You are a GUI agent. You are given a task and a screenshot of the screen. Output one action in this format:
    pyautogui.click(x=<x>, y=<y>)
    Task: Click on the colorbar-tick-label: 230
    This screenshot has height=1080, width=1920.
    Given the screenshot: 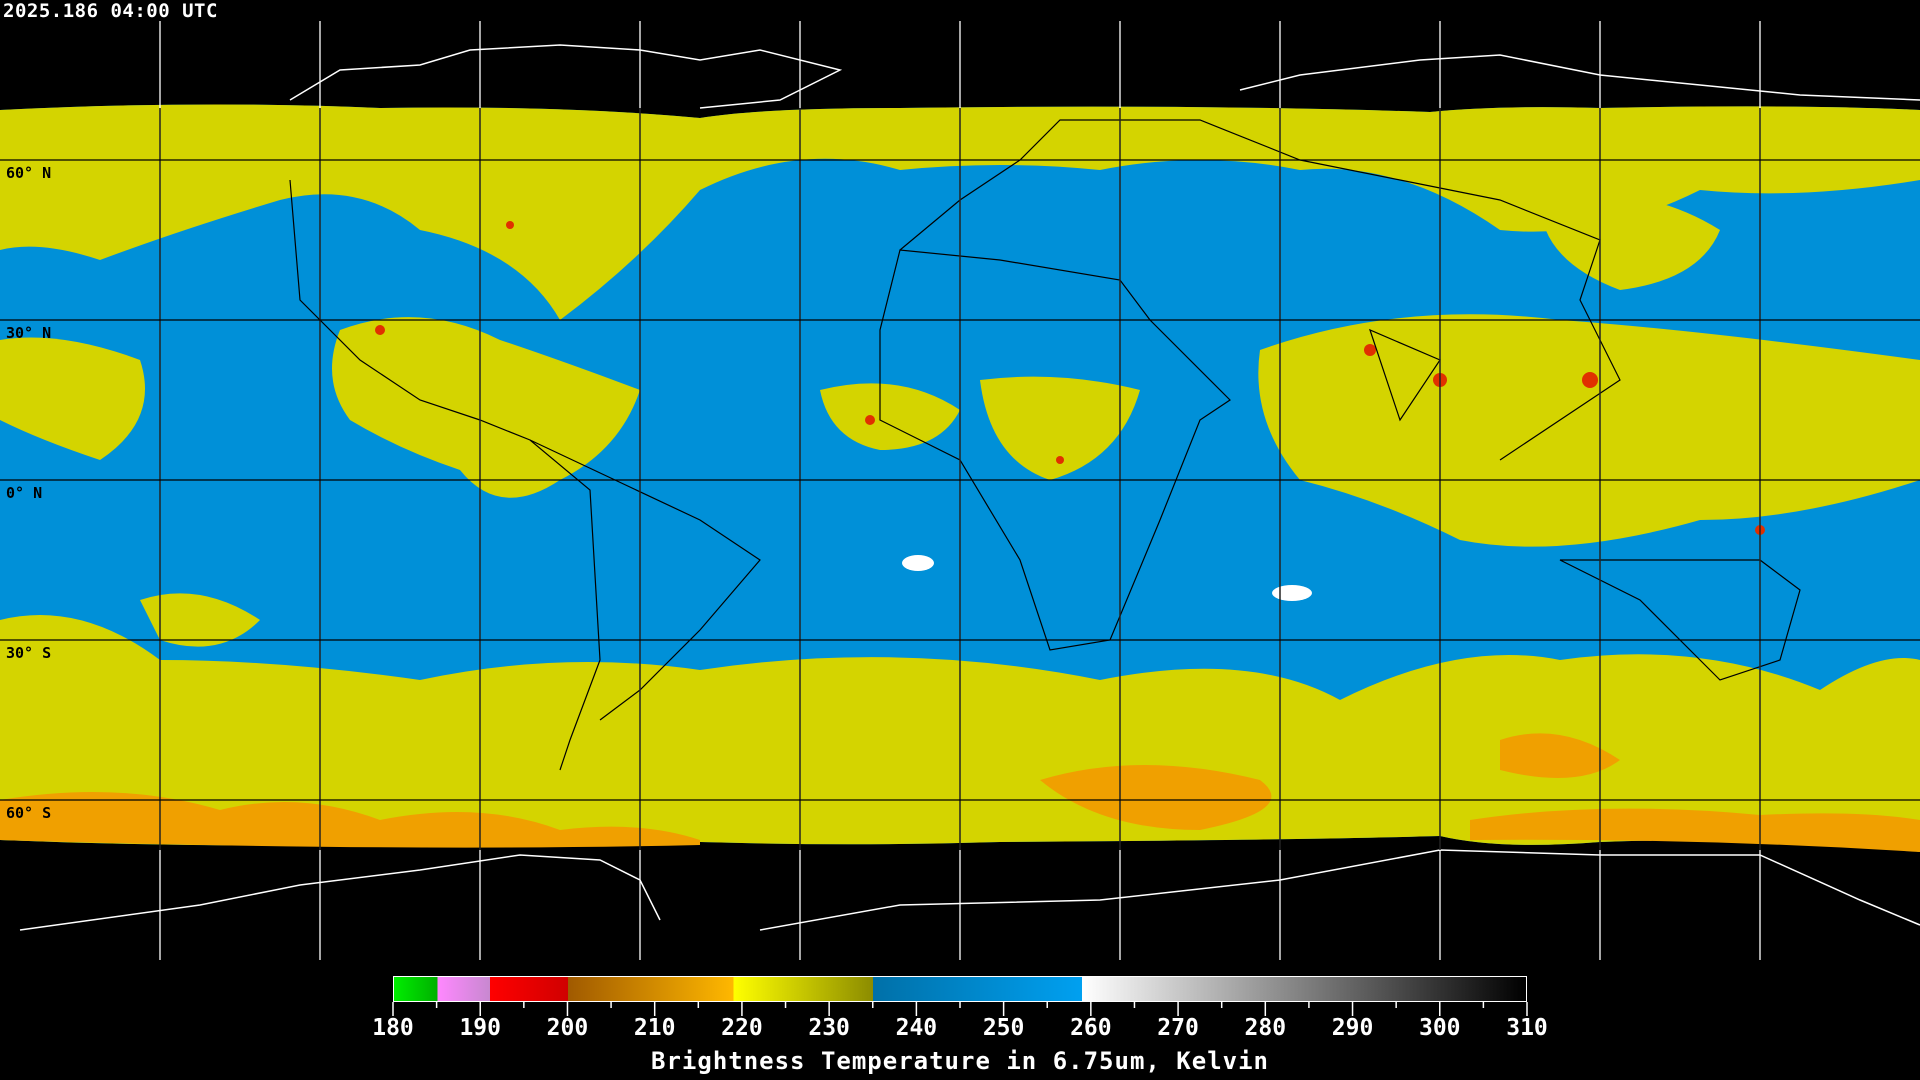 What is the action you would take?
    pyautogui.click(x=829, y=1028)
    